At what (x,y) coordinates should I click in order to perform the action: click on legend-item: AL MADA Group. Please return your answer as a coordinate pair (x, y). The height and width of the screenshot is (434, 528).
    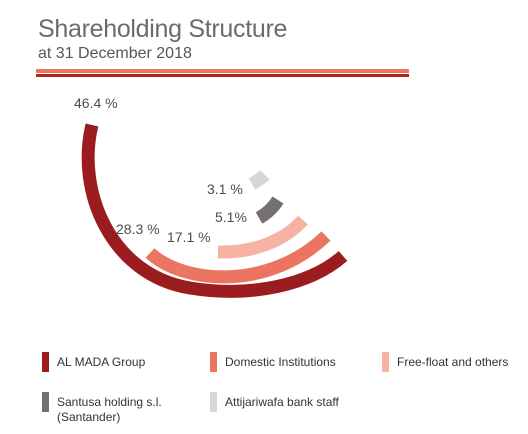
    Looking at the image, I should click on (93, 362).